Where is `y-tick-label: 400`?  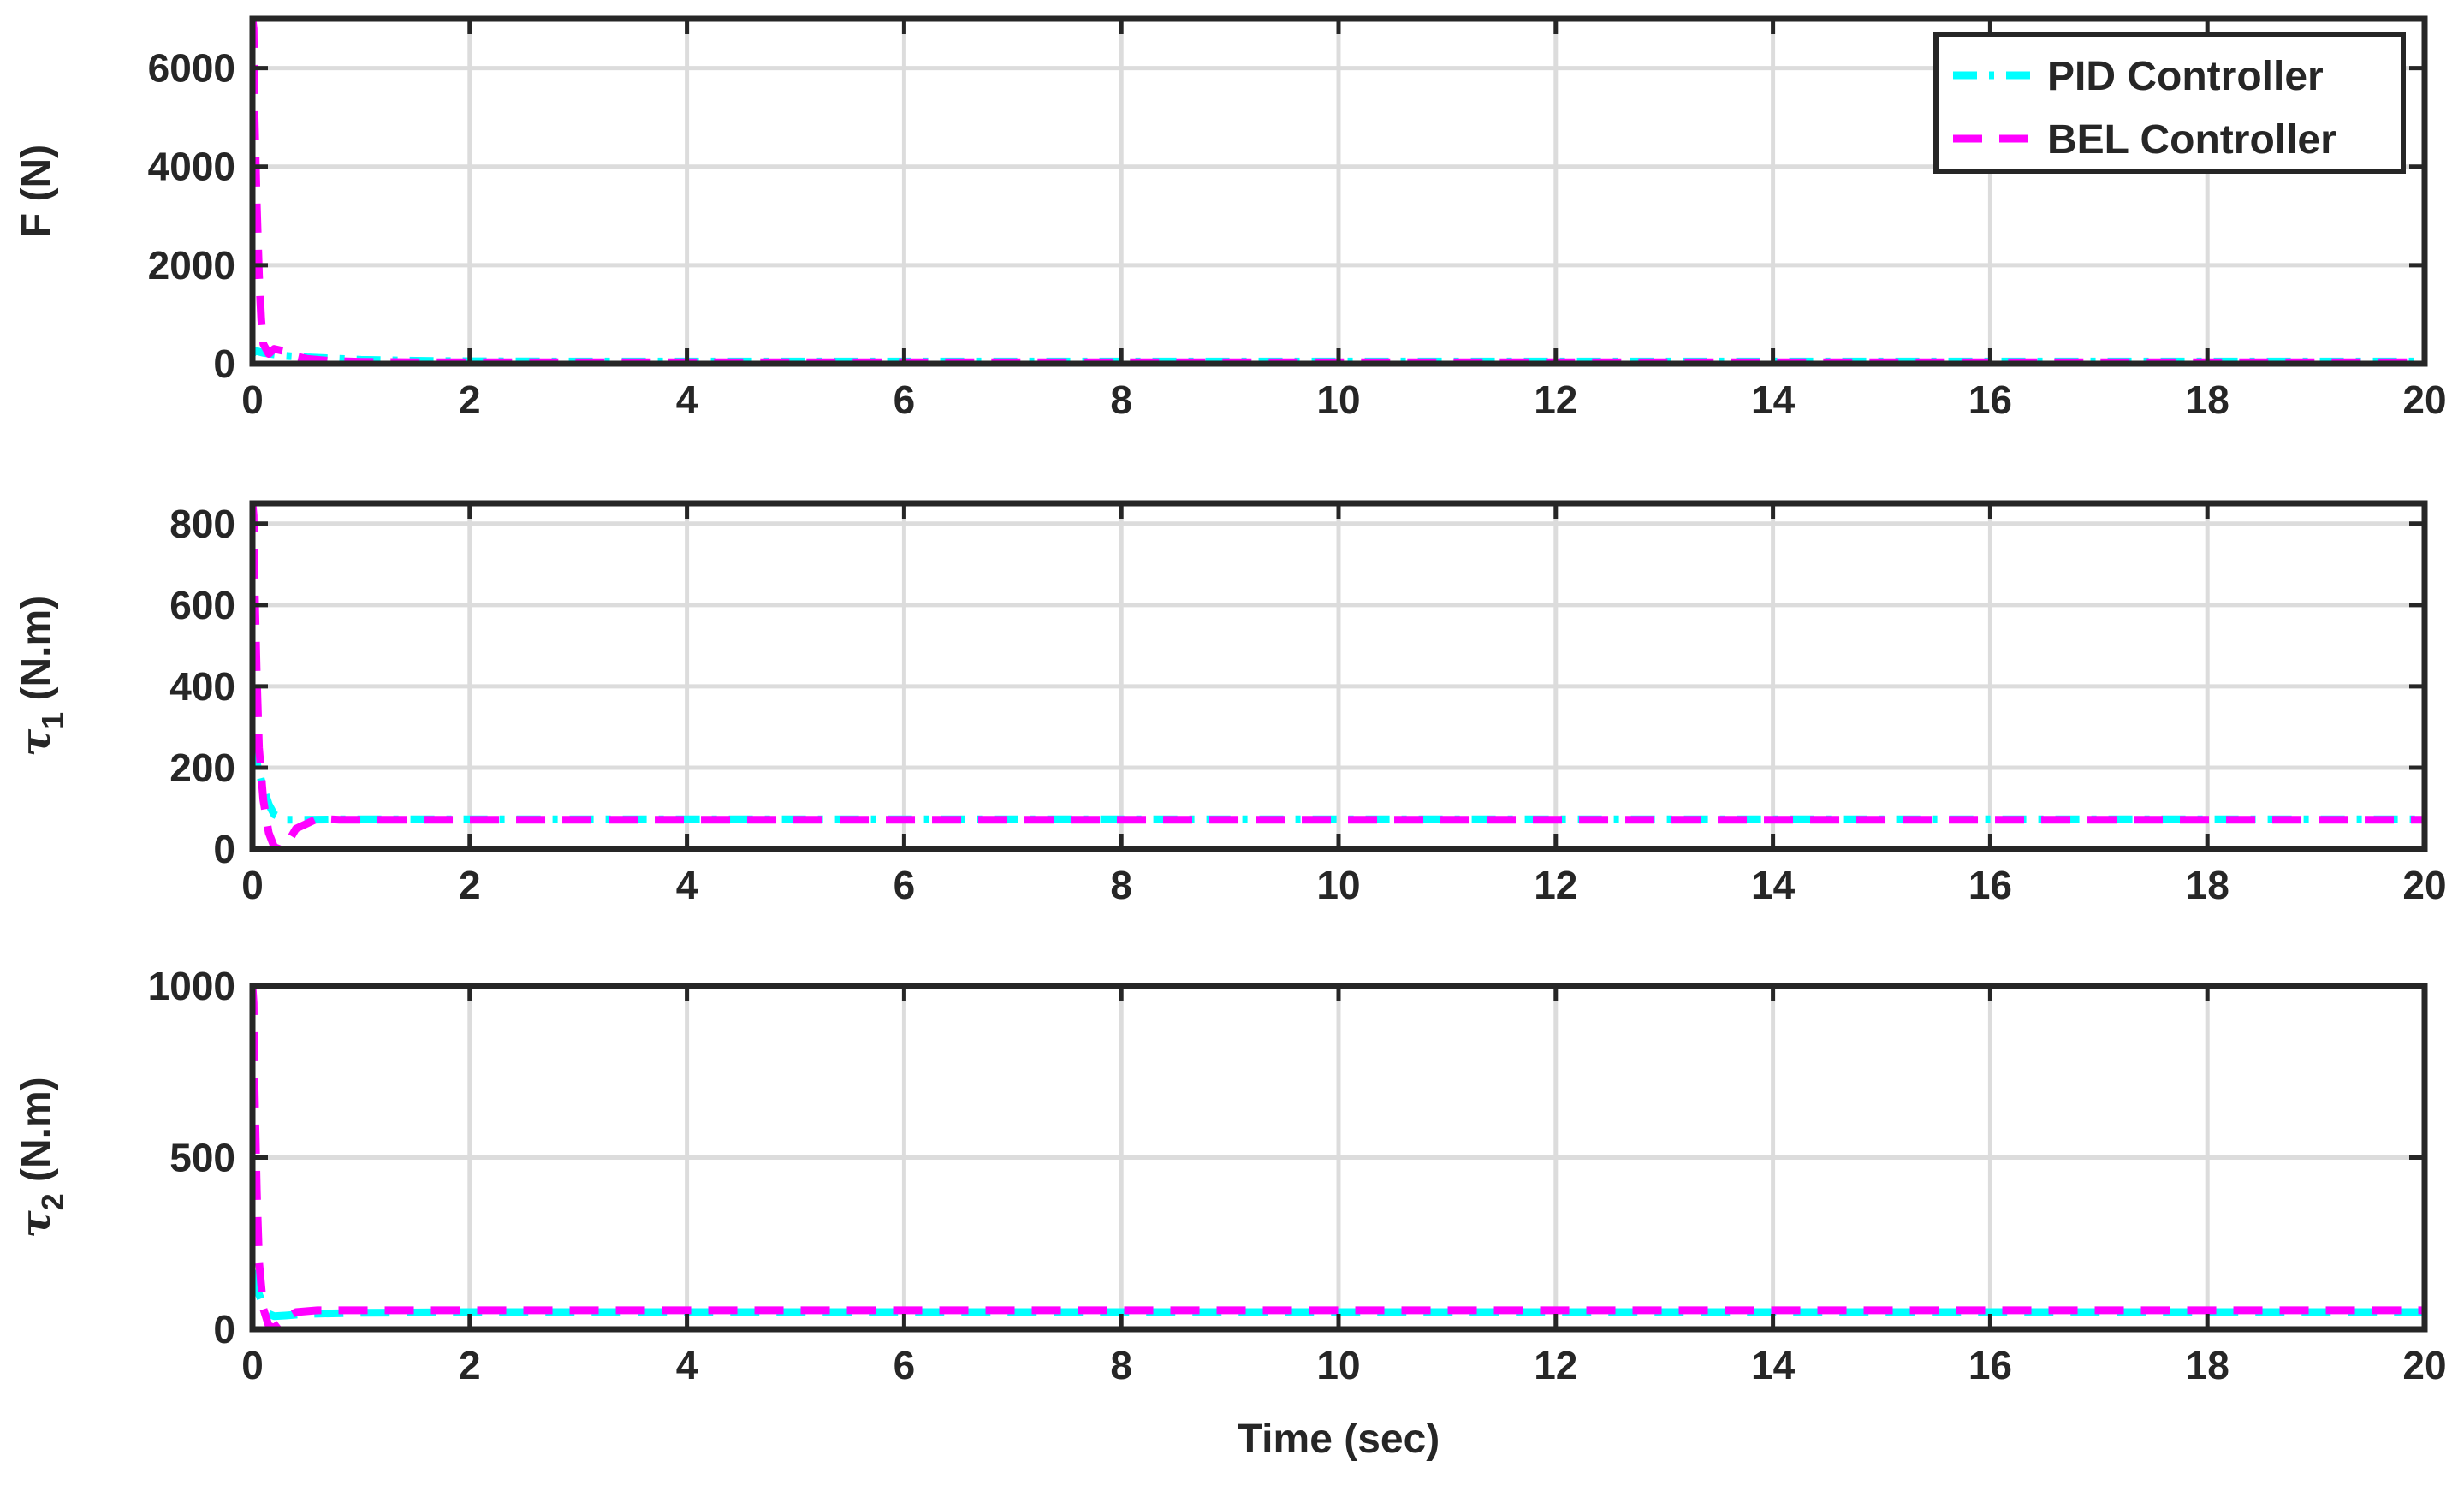
y-tick-label: 400 is located at coordinates (202, 686).